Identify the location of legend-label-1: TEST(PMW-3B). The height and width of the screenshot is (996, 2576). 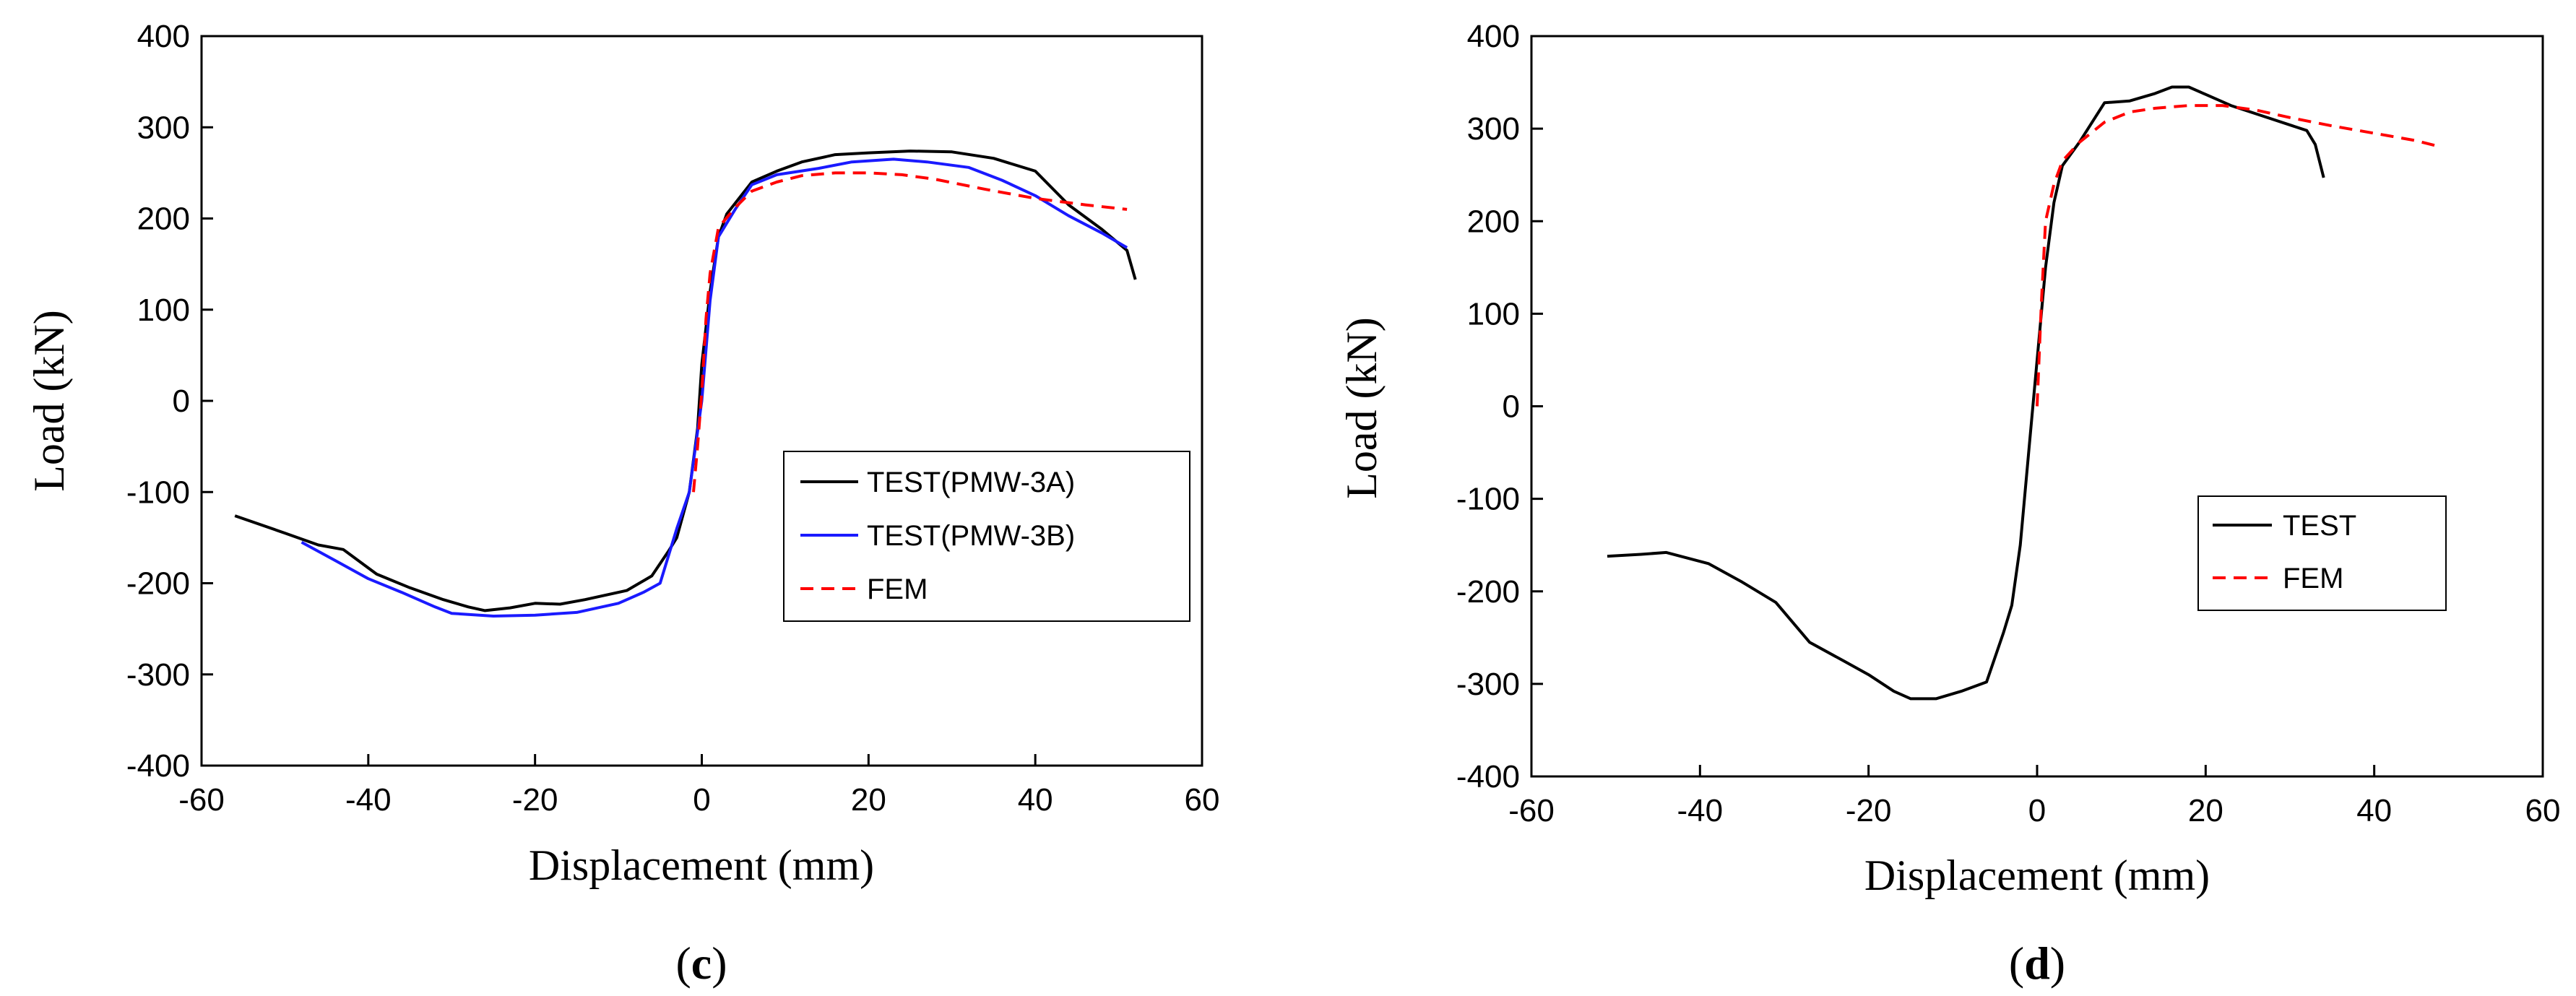
(971, 536).